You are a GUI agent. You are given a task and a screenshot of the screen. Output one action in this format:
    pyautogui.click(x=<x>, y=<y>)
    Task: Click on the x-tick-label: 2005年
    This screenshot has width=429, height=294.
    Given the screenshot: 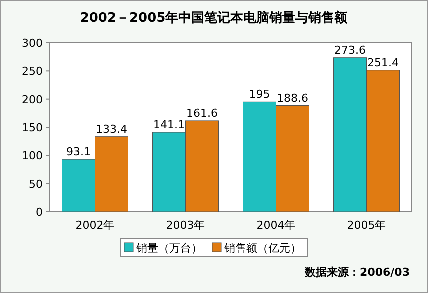 What is the action you would take?
    pyautogui.click(x=366, y=225)
    